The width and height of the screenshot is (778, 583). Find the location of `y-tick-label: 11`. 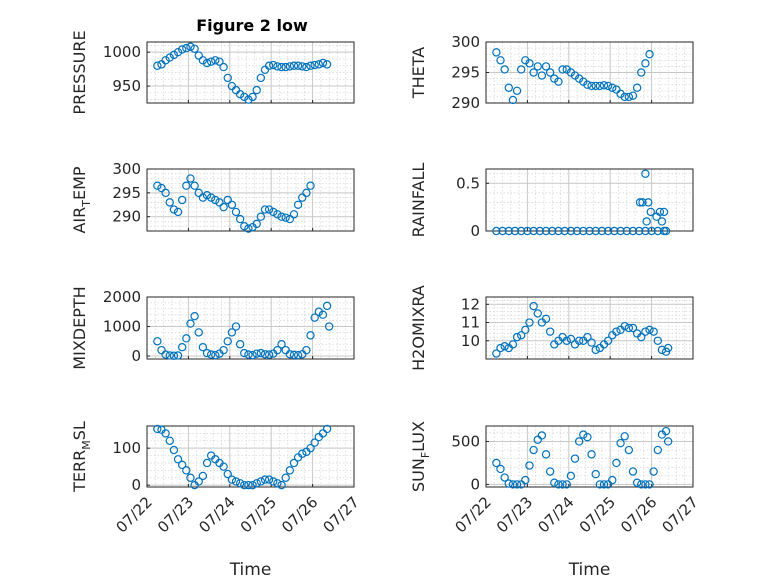

y-tick-label: 11 is located at coordinates (470, 323).